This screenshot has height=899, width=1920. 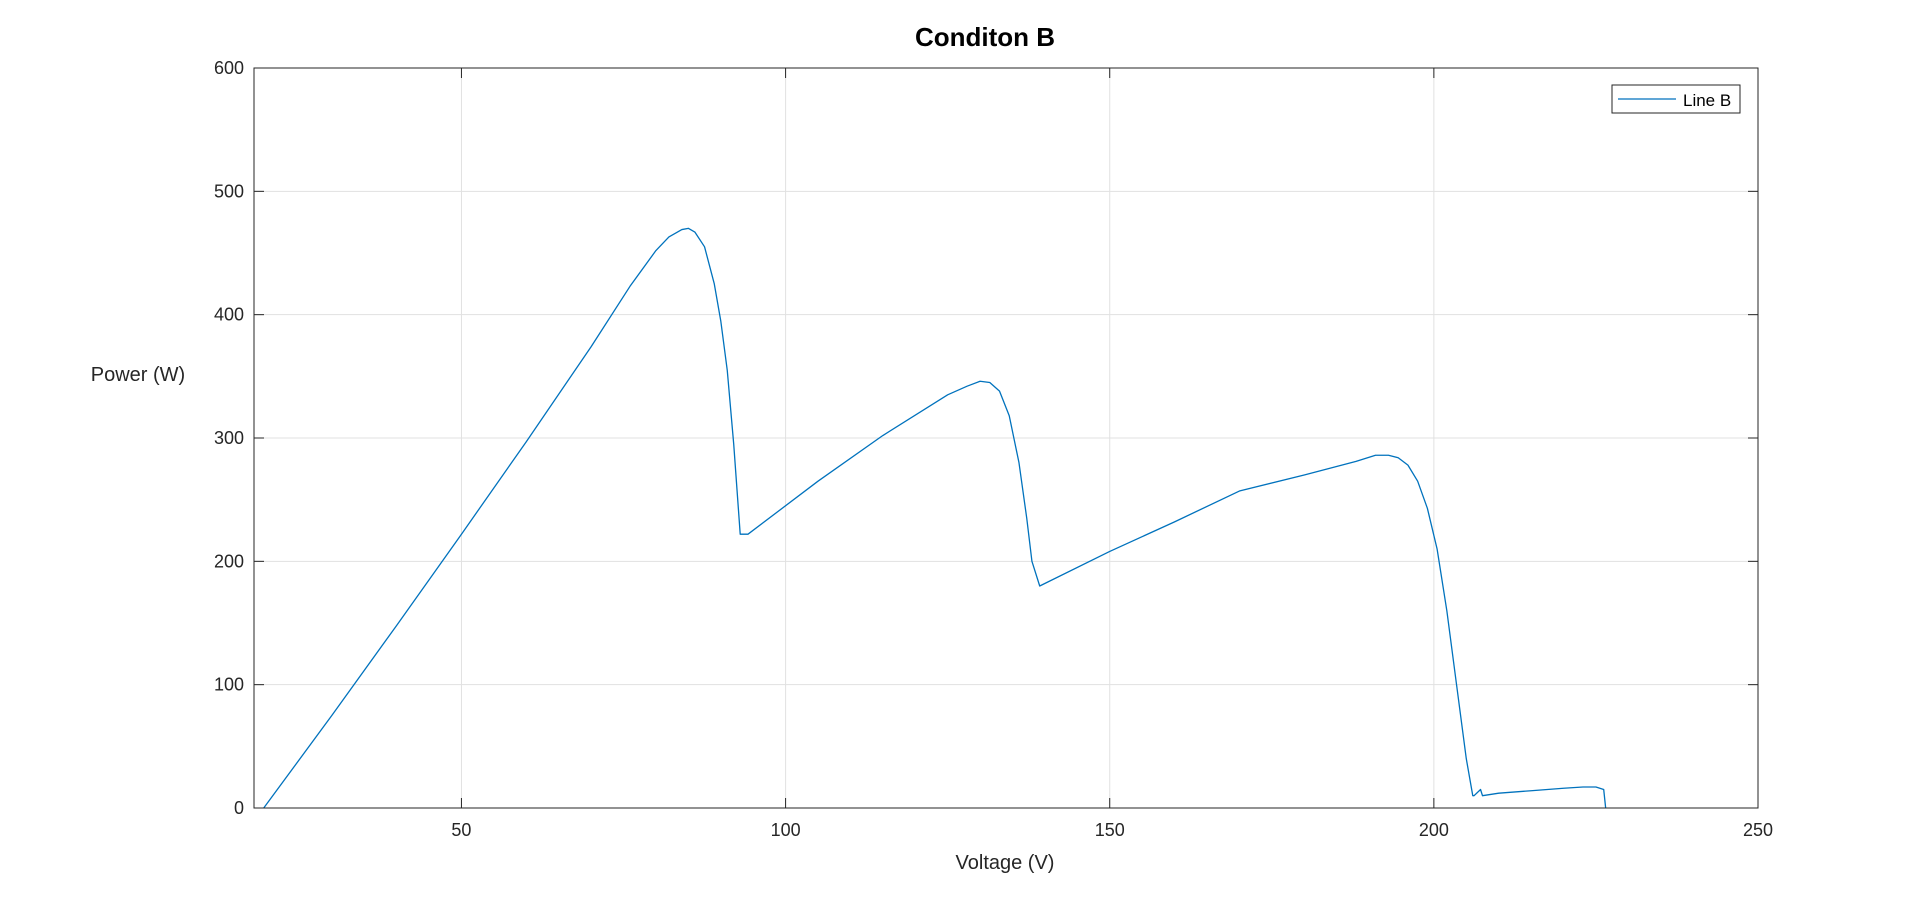 What do you see at coordinates (1707, 100) in the screenshot?
I see `legend-label: Line B` at bounding box center [1707, 100].